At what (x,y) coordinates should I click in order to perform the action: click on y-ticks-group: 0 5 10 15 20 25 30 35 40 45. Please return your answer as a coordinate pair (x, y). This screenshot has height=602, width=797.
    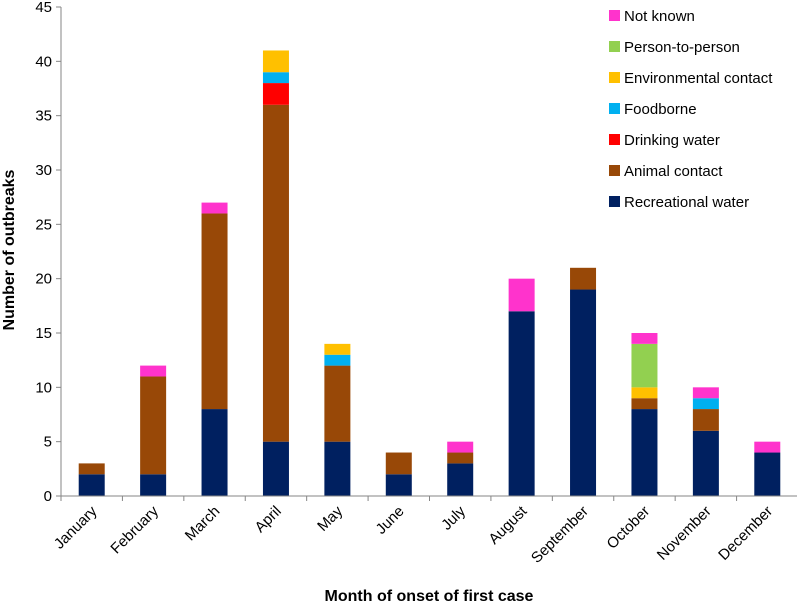
    Looking at the image, I should click on (48, 252).